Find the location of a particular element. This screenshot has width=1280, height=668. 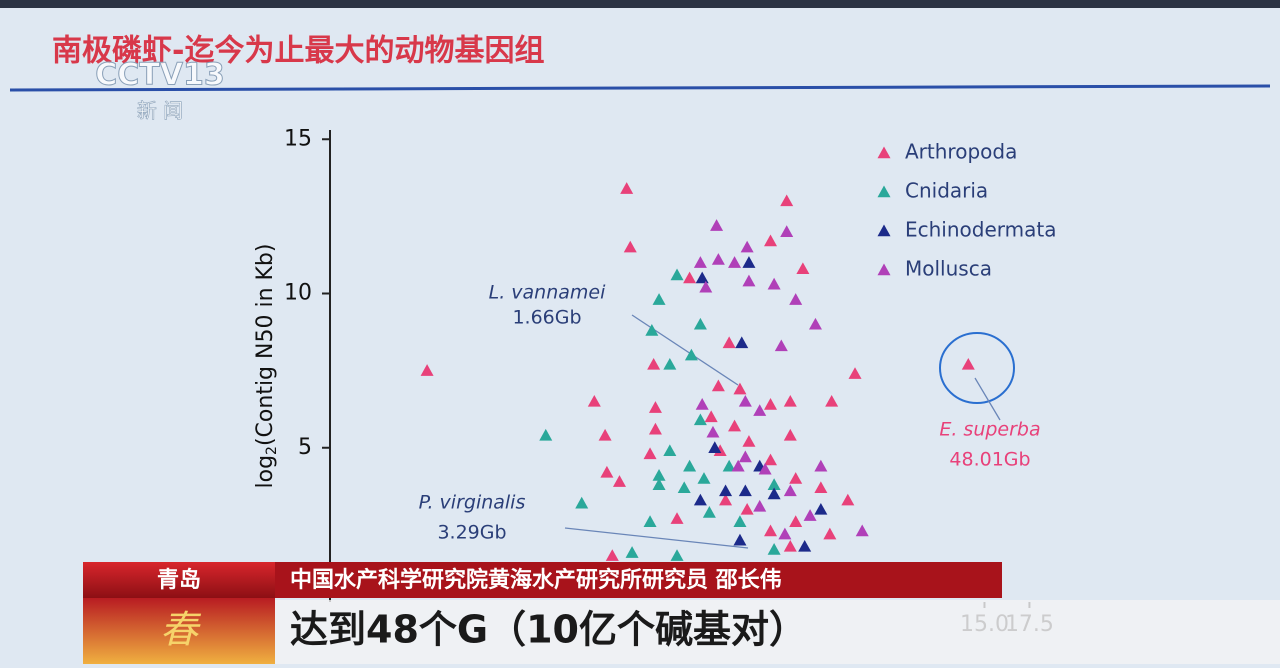

subtitle-band is located at coordinates (777, 632).